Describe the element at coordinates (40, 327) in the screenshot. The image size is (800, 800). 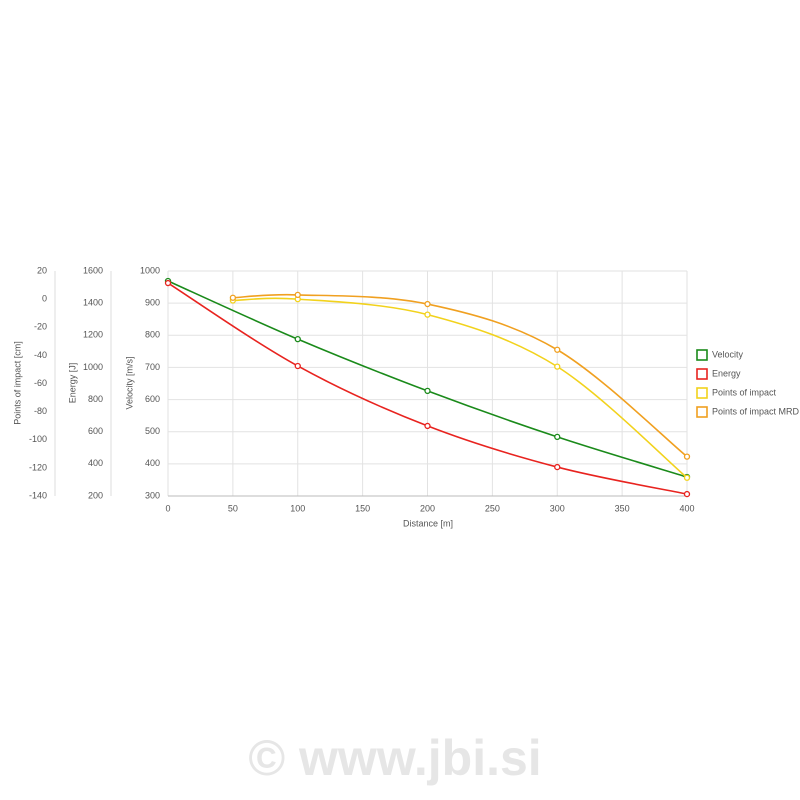
I see `y3-tick-label: -20` at that location.